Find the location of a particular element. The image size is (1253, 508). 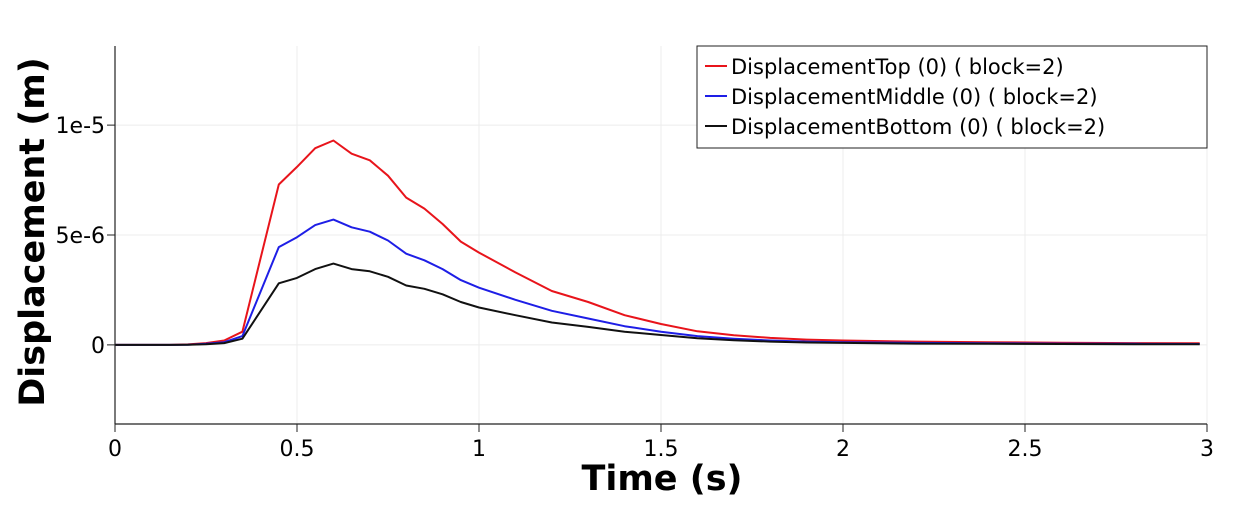

y-axis-title: Displacement (m) is located at coordinates (33, 232).